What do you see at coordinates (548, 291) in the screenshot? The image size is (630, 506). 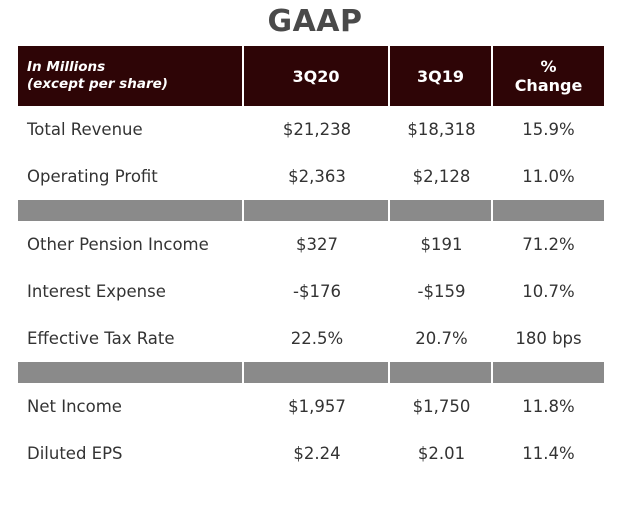 I see `row-change-value: 10.7%` at bounding box center [548, 291].